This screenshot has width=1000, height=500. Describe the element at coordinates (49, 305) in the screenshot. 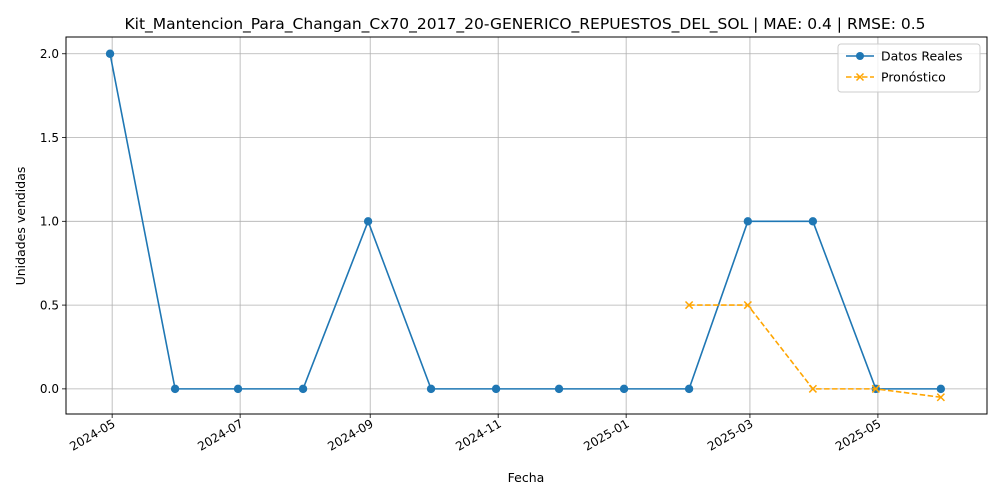

I see `y-tick-label: 0.5` at that location.